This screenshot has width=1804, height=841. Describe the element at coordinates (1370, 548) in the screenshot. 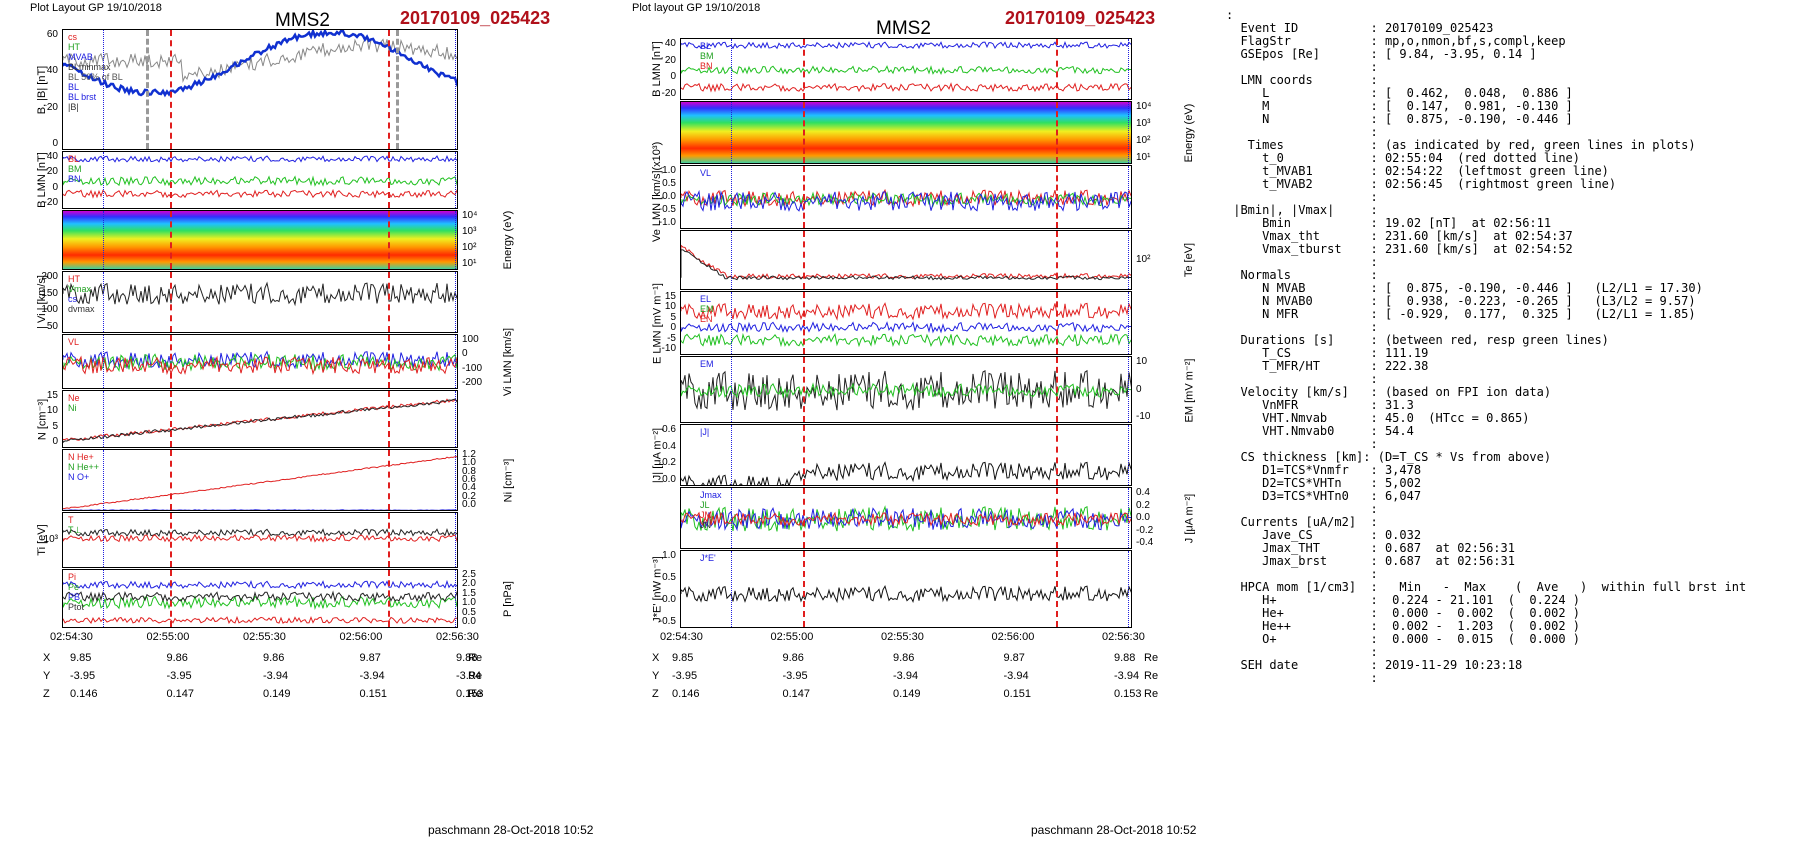

I see `info-line: Jmax_THT : 0.687 at 02:56:31` at that location.